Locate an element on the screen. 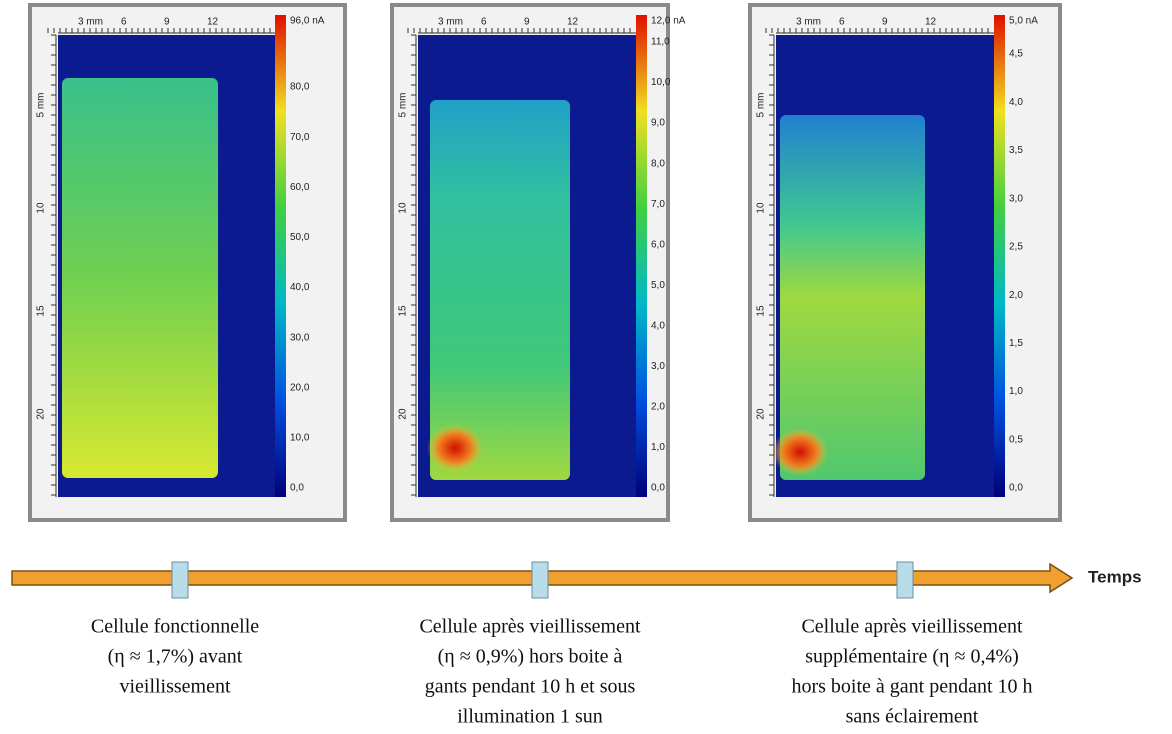 The image size is (1172, 734). colorbar-label: 3,5 is located at coordinates (1016, 150).